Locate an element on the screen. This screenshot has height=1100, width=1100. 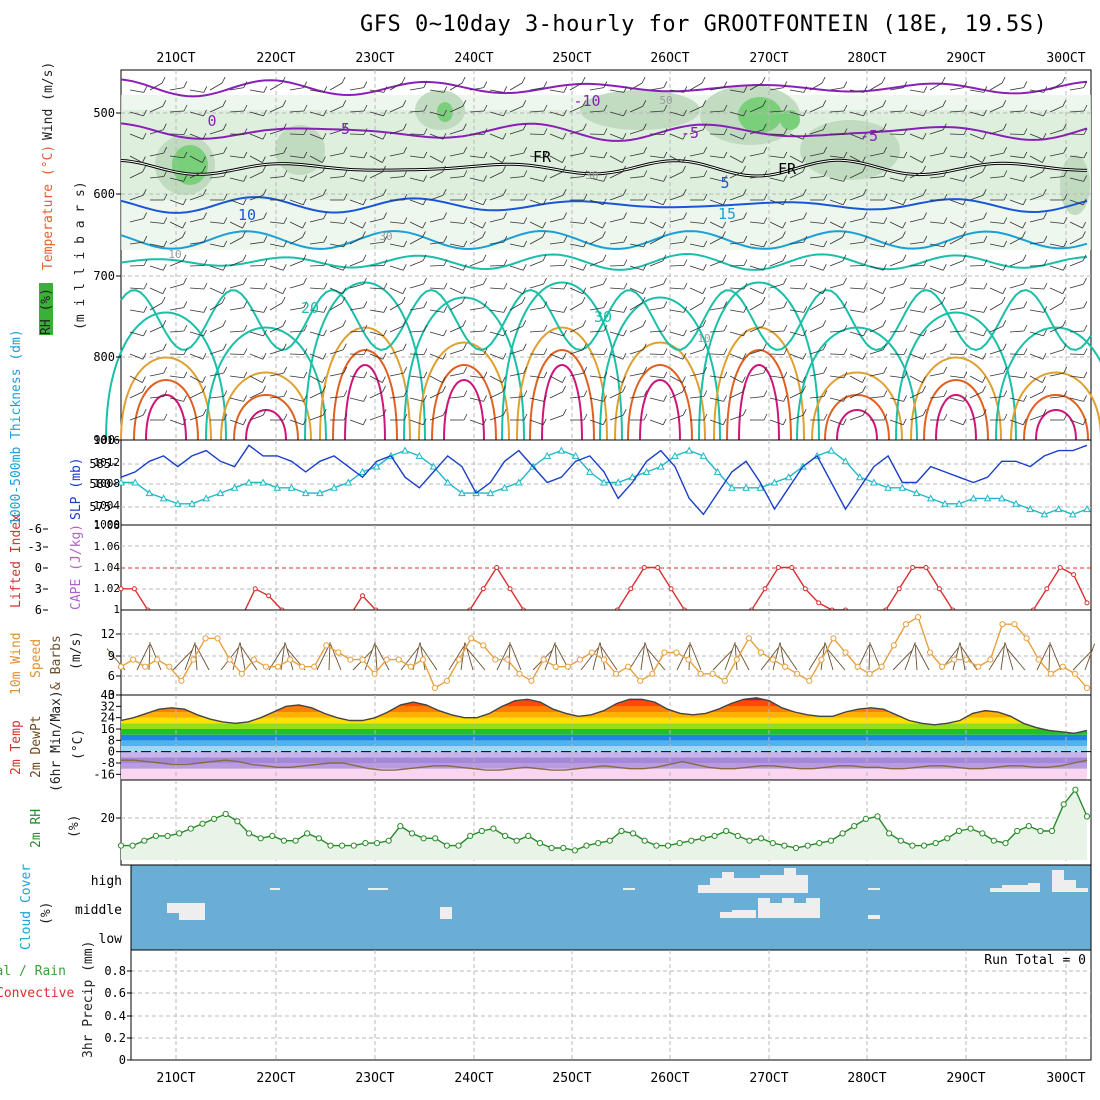
wind10m-barb is located at coordinates (696, 657).